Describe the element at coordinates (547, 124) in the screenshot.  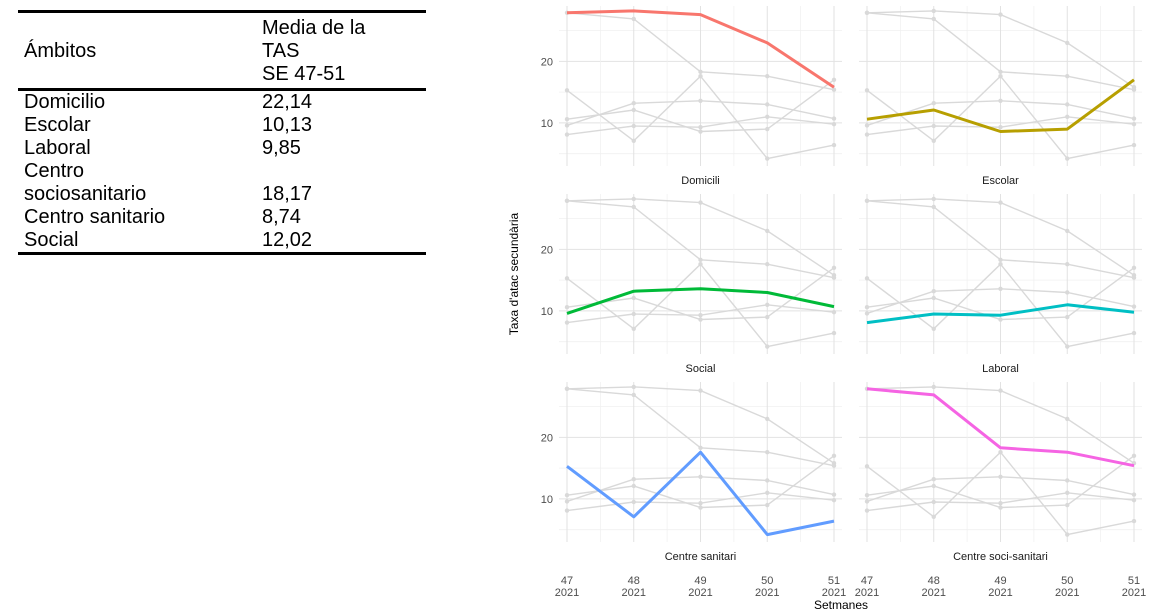
I see `y-tick-label: 10` at that location.